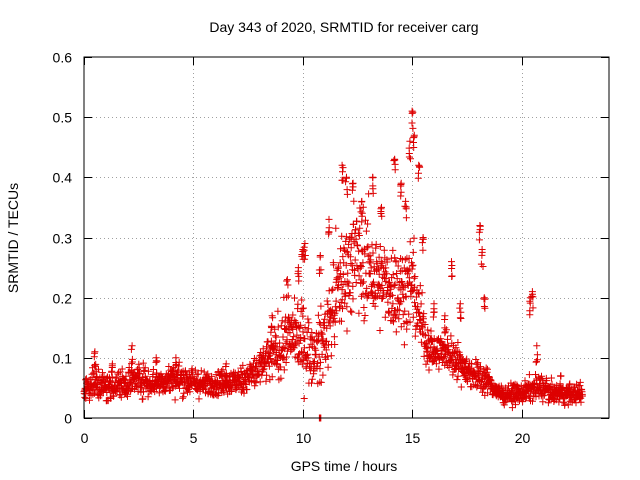  I want to click on y-tick-label: 0.2, so click(63, 299).